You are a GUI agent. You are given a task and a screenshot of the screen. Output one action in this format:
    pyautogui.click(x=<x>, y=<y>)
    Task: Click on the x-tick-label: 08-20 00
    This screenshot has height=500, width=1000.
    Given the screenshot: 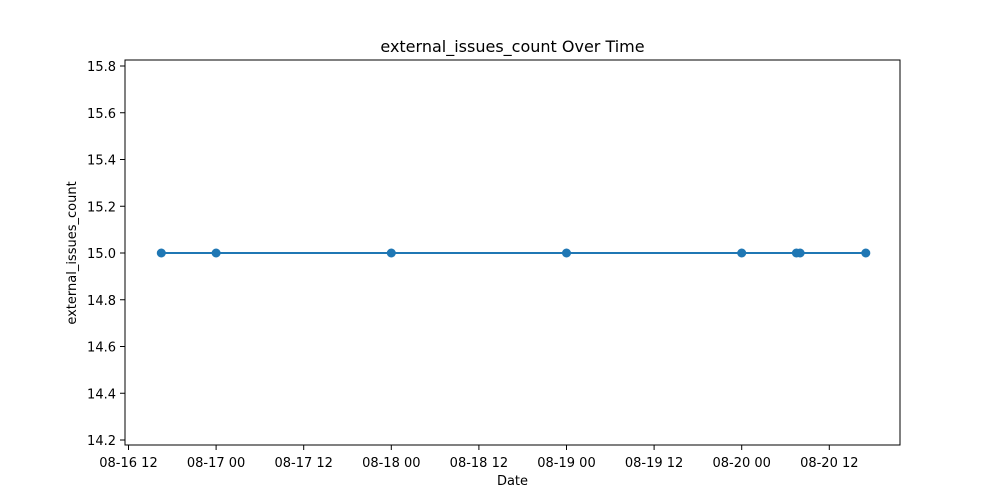 What is the action you would take?
    pyautogui.click(x=741, y=463)
    